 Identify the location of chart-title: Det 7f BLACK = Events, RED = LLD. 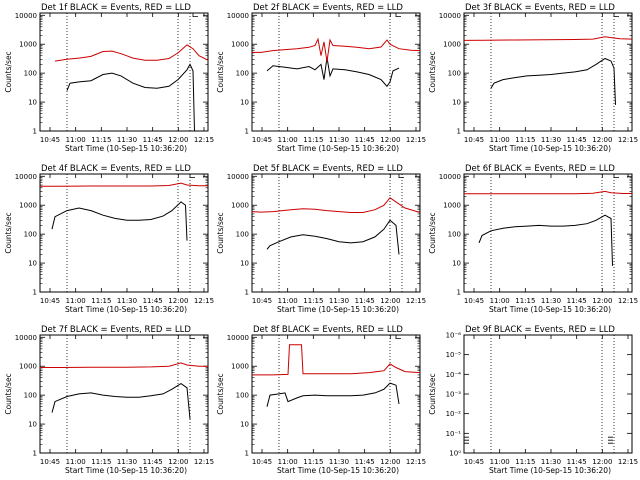
(116, 330).